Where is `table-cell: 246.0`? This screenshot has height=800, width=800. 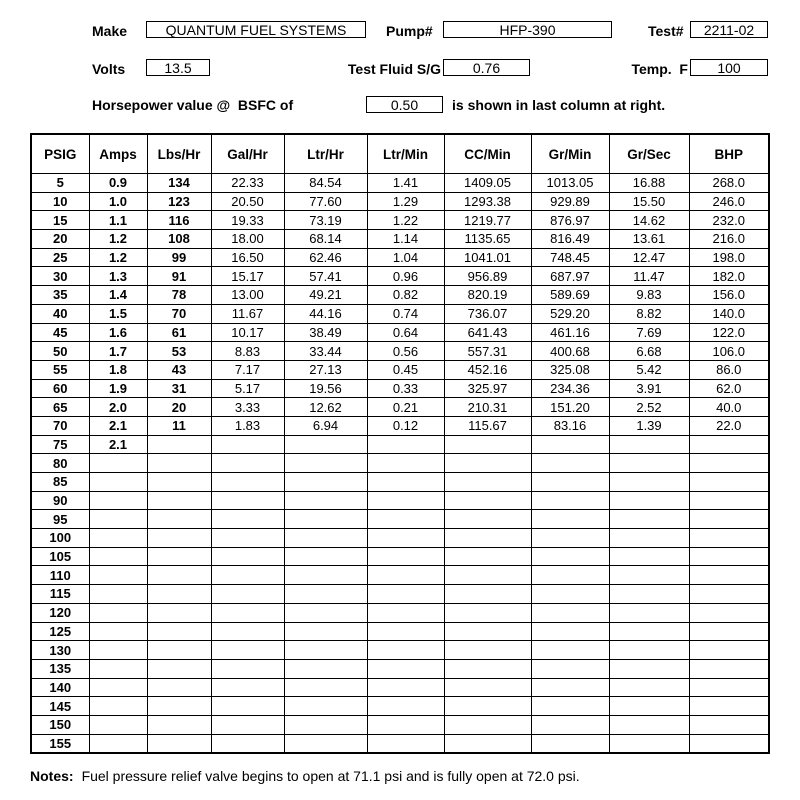 table-cell: 246.0 is located at coordinates (729, 201).